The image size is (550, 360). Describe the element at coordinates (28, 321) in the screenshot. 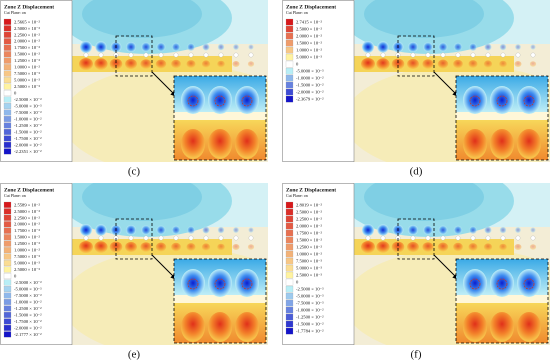

I see `legend-entry: -1.7500 × 10⁻²` at that location.